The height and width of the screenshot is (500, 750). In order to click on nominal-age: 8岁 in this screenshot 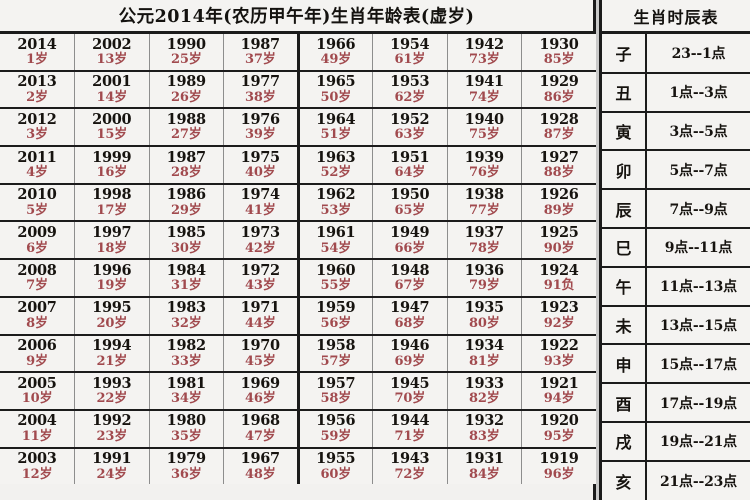, I will do `click(37, 323)`.